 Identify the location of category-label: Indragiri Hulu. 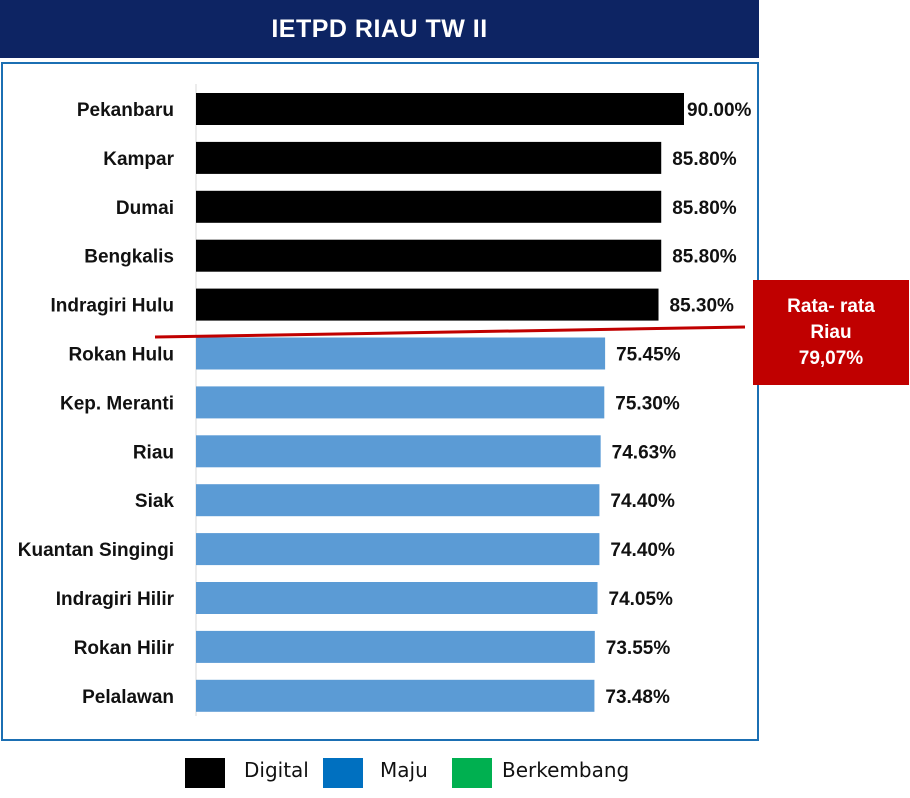
(113, 306).